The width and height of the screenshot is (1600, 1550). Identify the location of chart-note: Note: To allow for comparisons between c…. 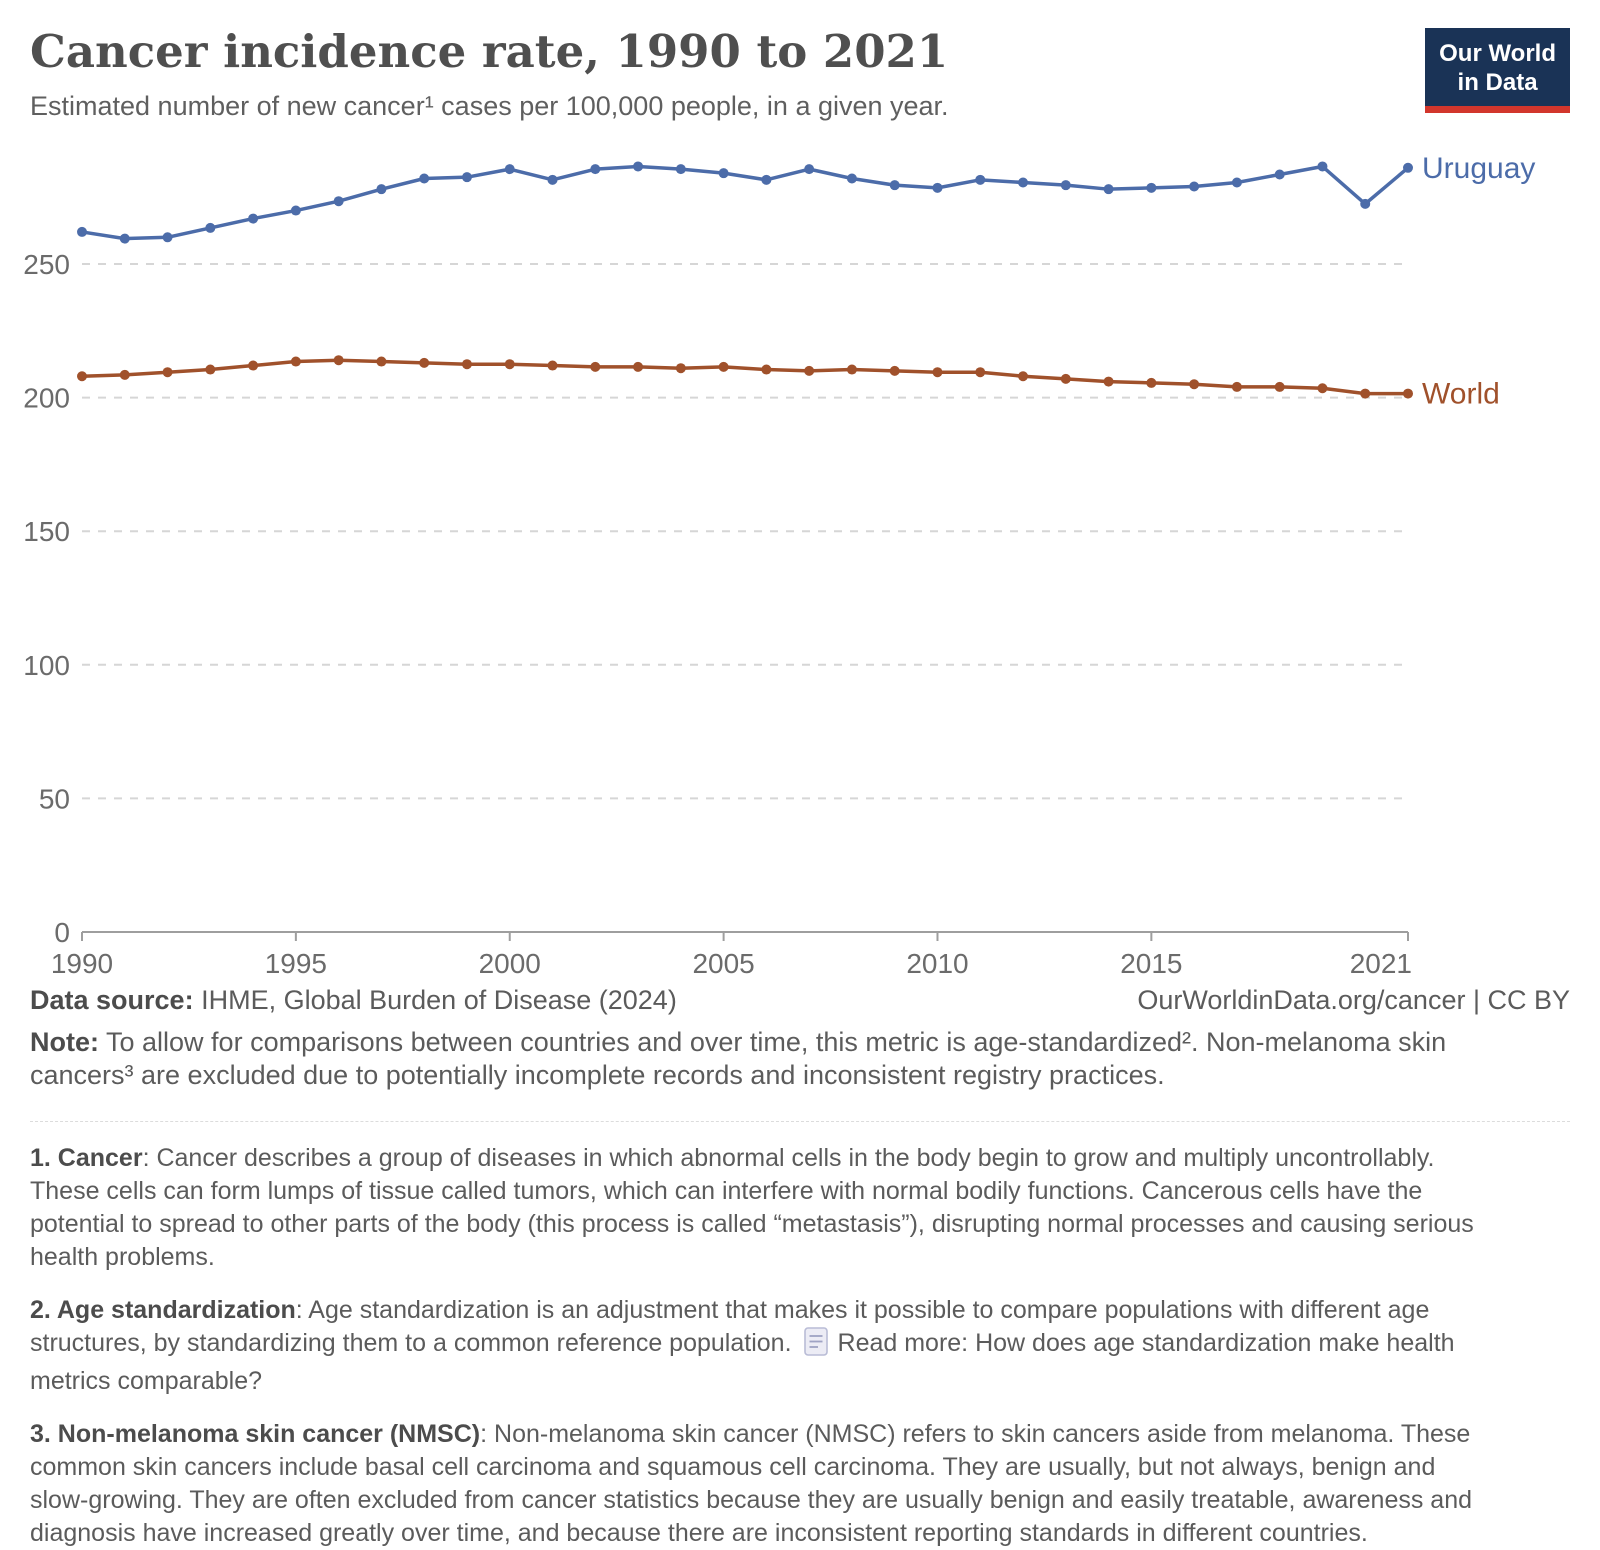
(770, 1059).